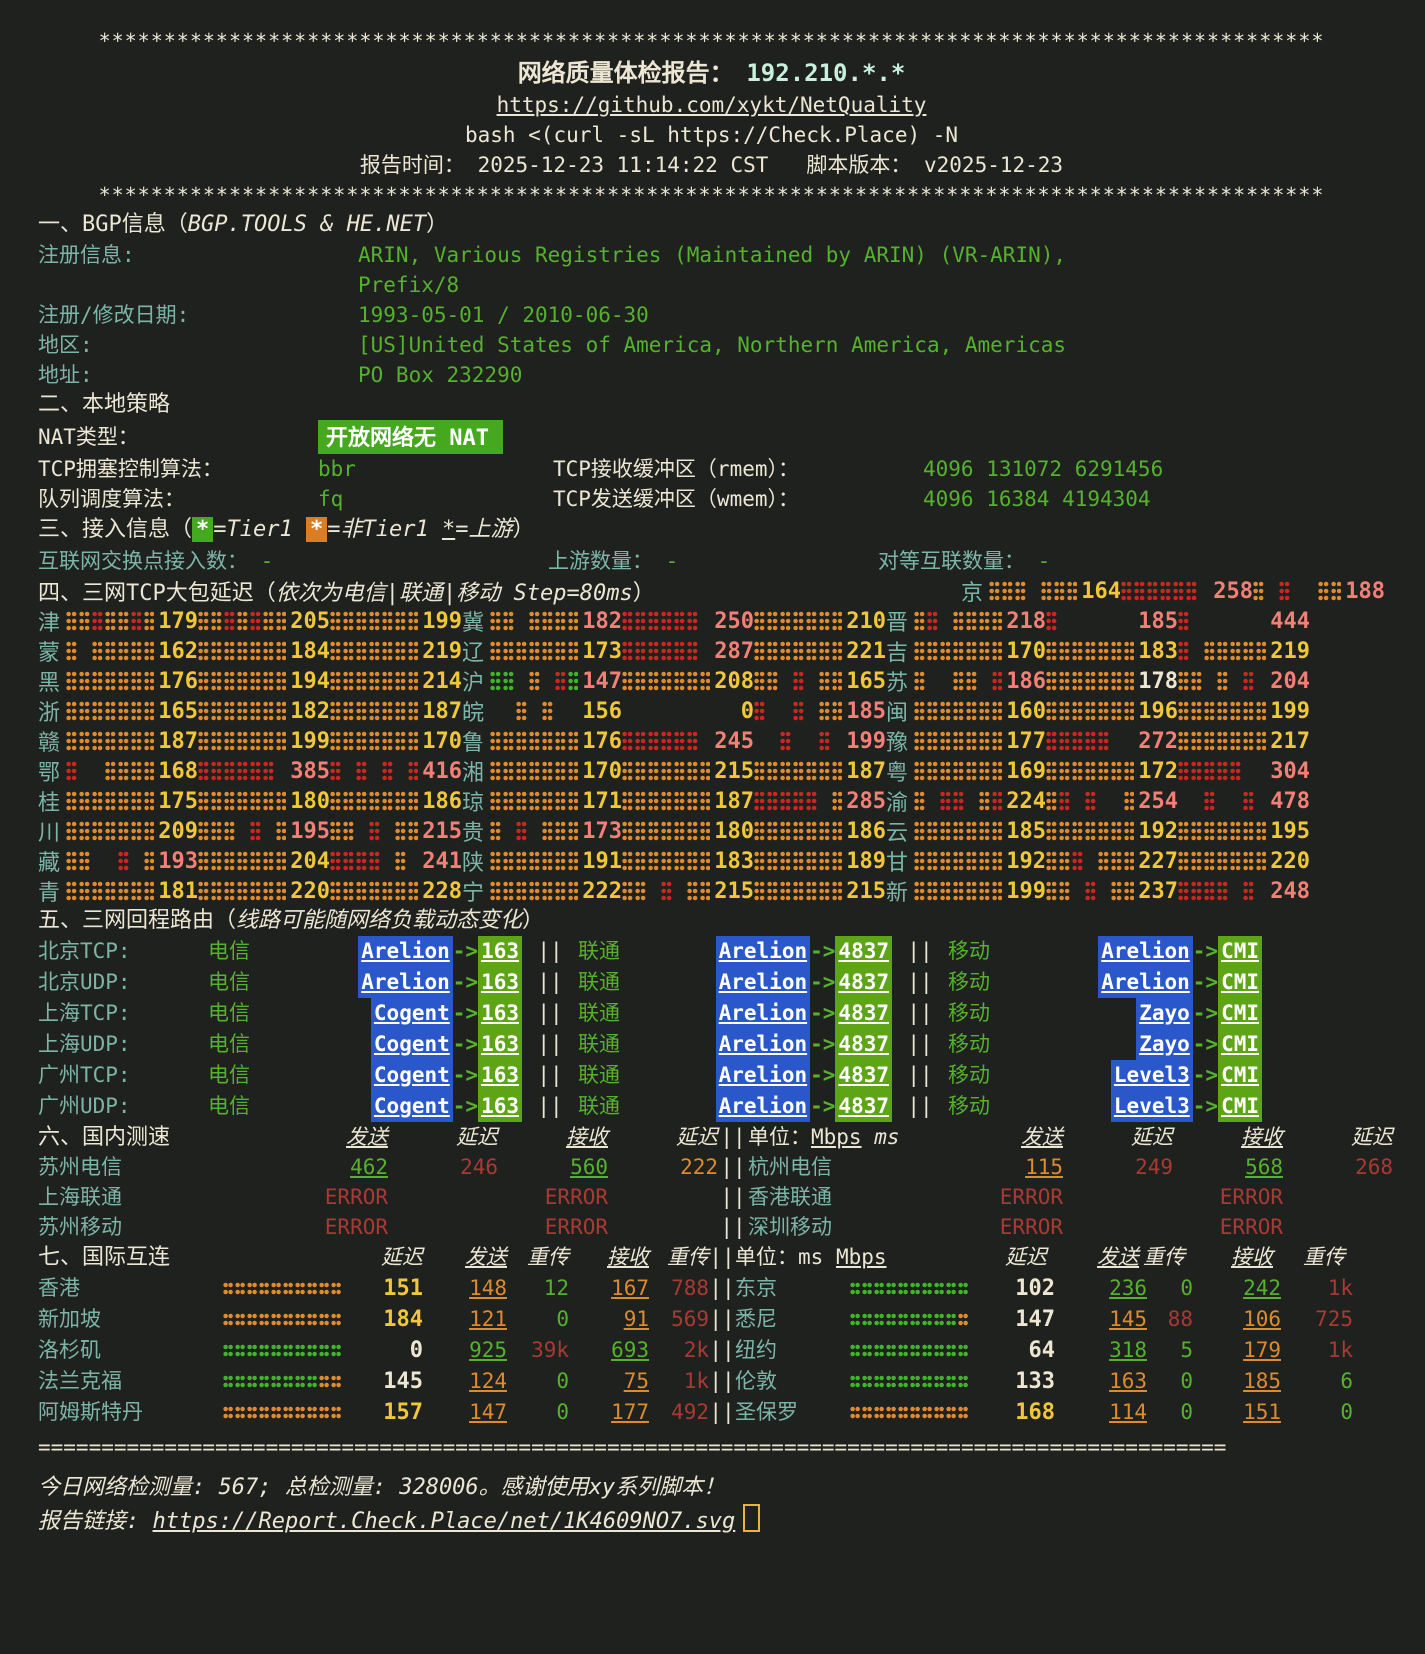 The height and width of the screenshot is (1654, 1425). What do you see at coordinates (1374, 1167) in the screenshot?
I see `speed-value: 268` at bounding box center [1374, 1167].